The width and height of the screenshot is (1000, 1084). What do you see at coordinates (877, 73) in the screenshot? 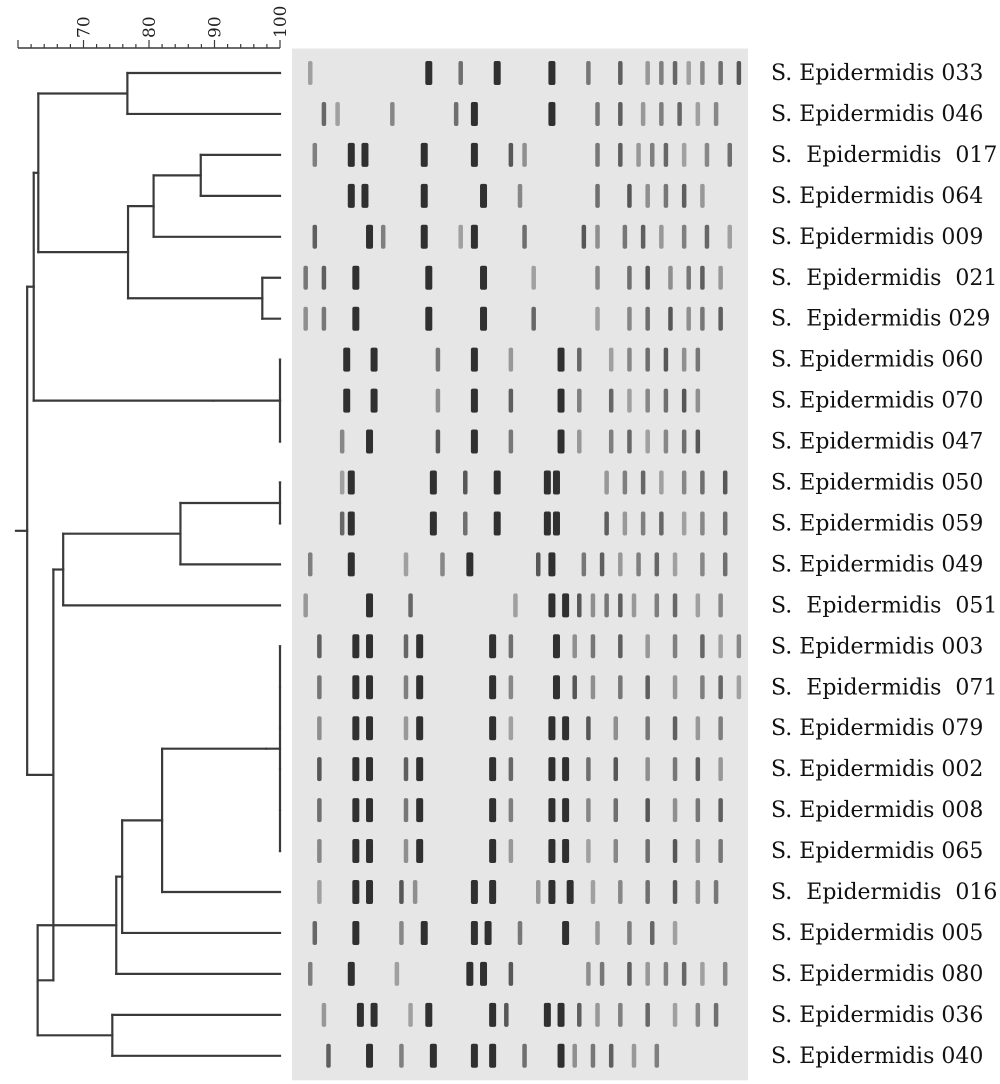
I see `isolate-label: S. Epidermidis 033` at bounding box center [877, 73].